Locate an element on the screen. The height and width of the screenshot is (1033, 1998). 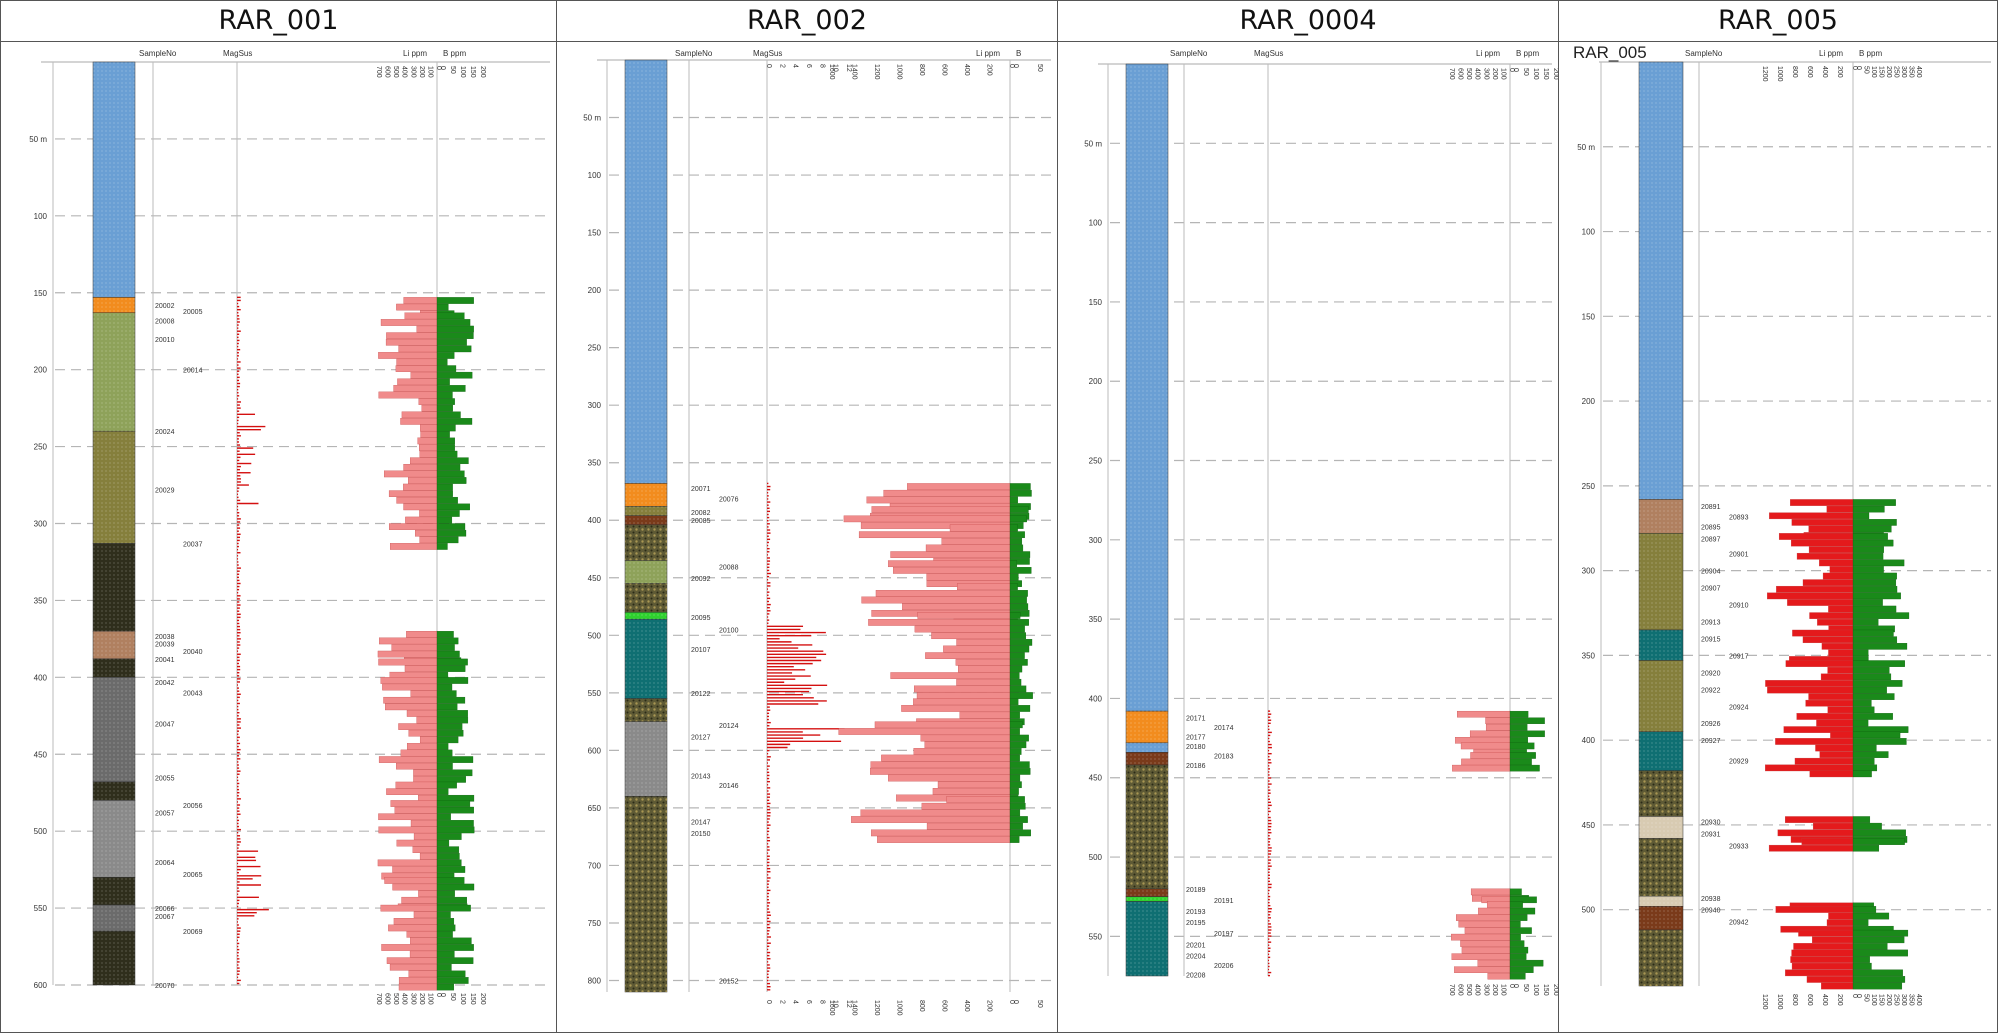
sample-label: 20933 is located at coordinates (1739, 846).